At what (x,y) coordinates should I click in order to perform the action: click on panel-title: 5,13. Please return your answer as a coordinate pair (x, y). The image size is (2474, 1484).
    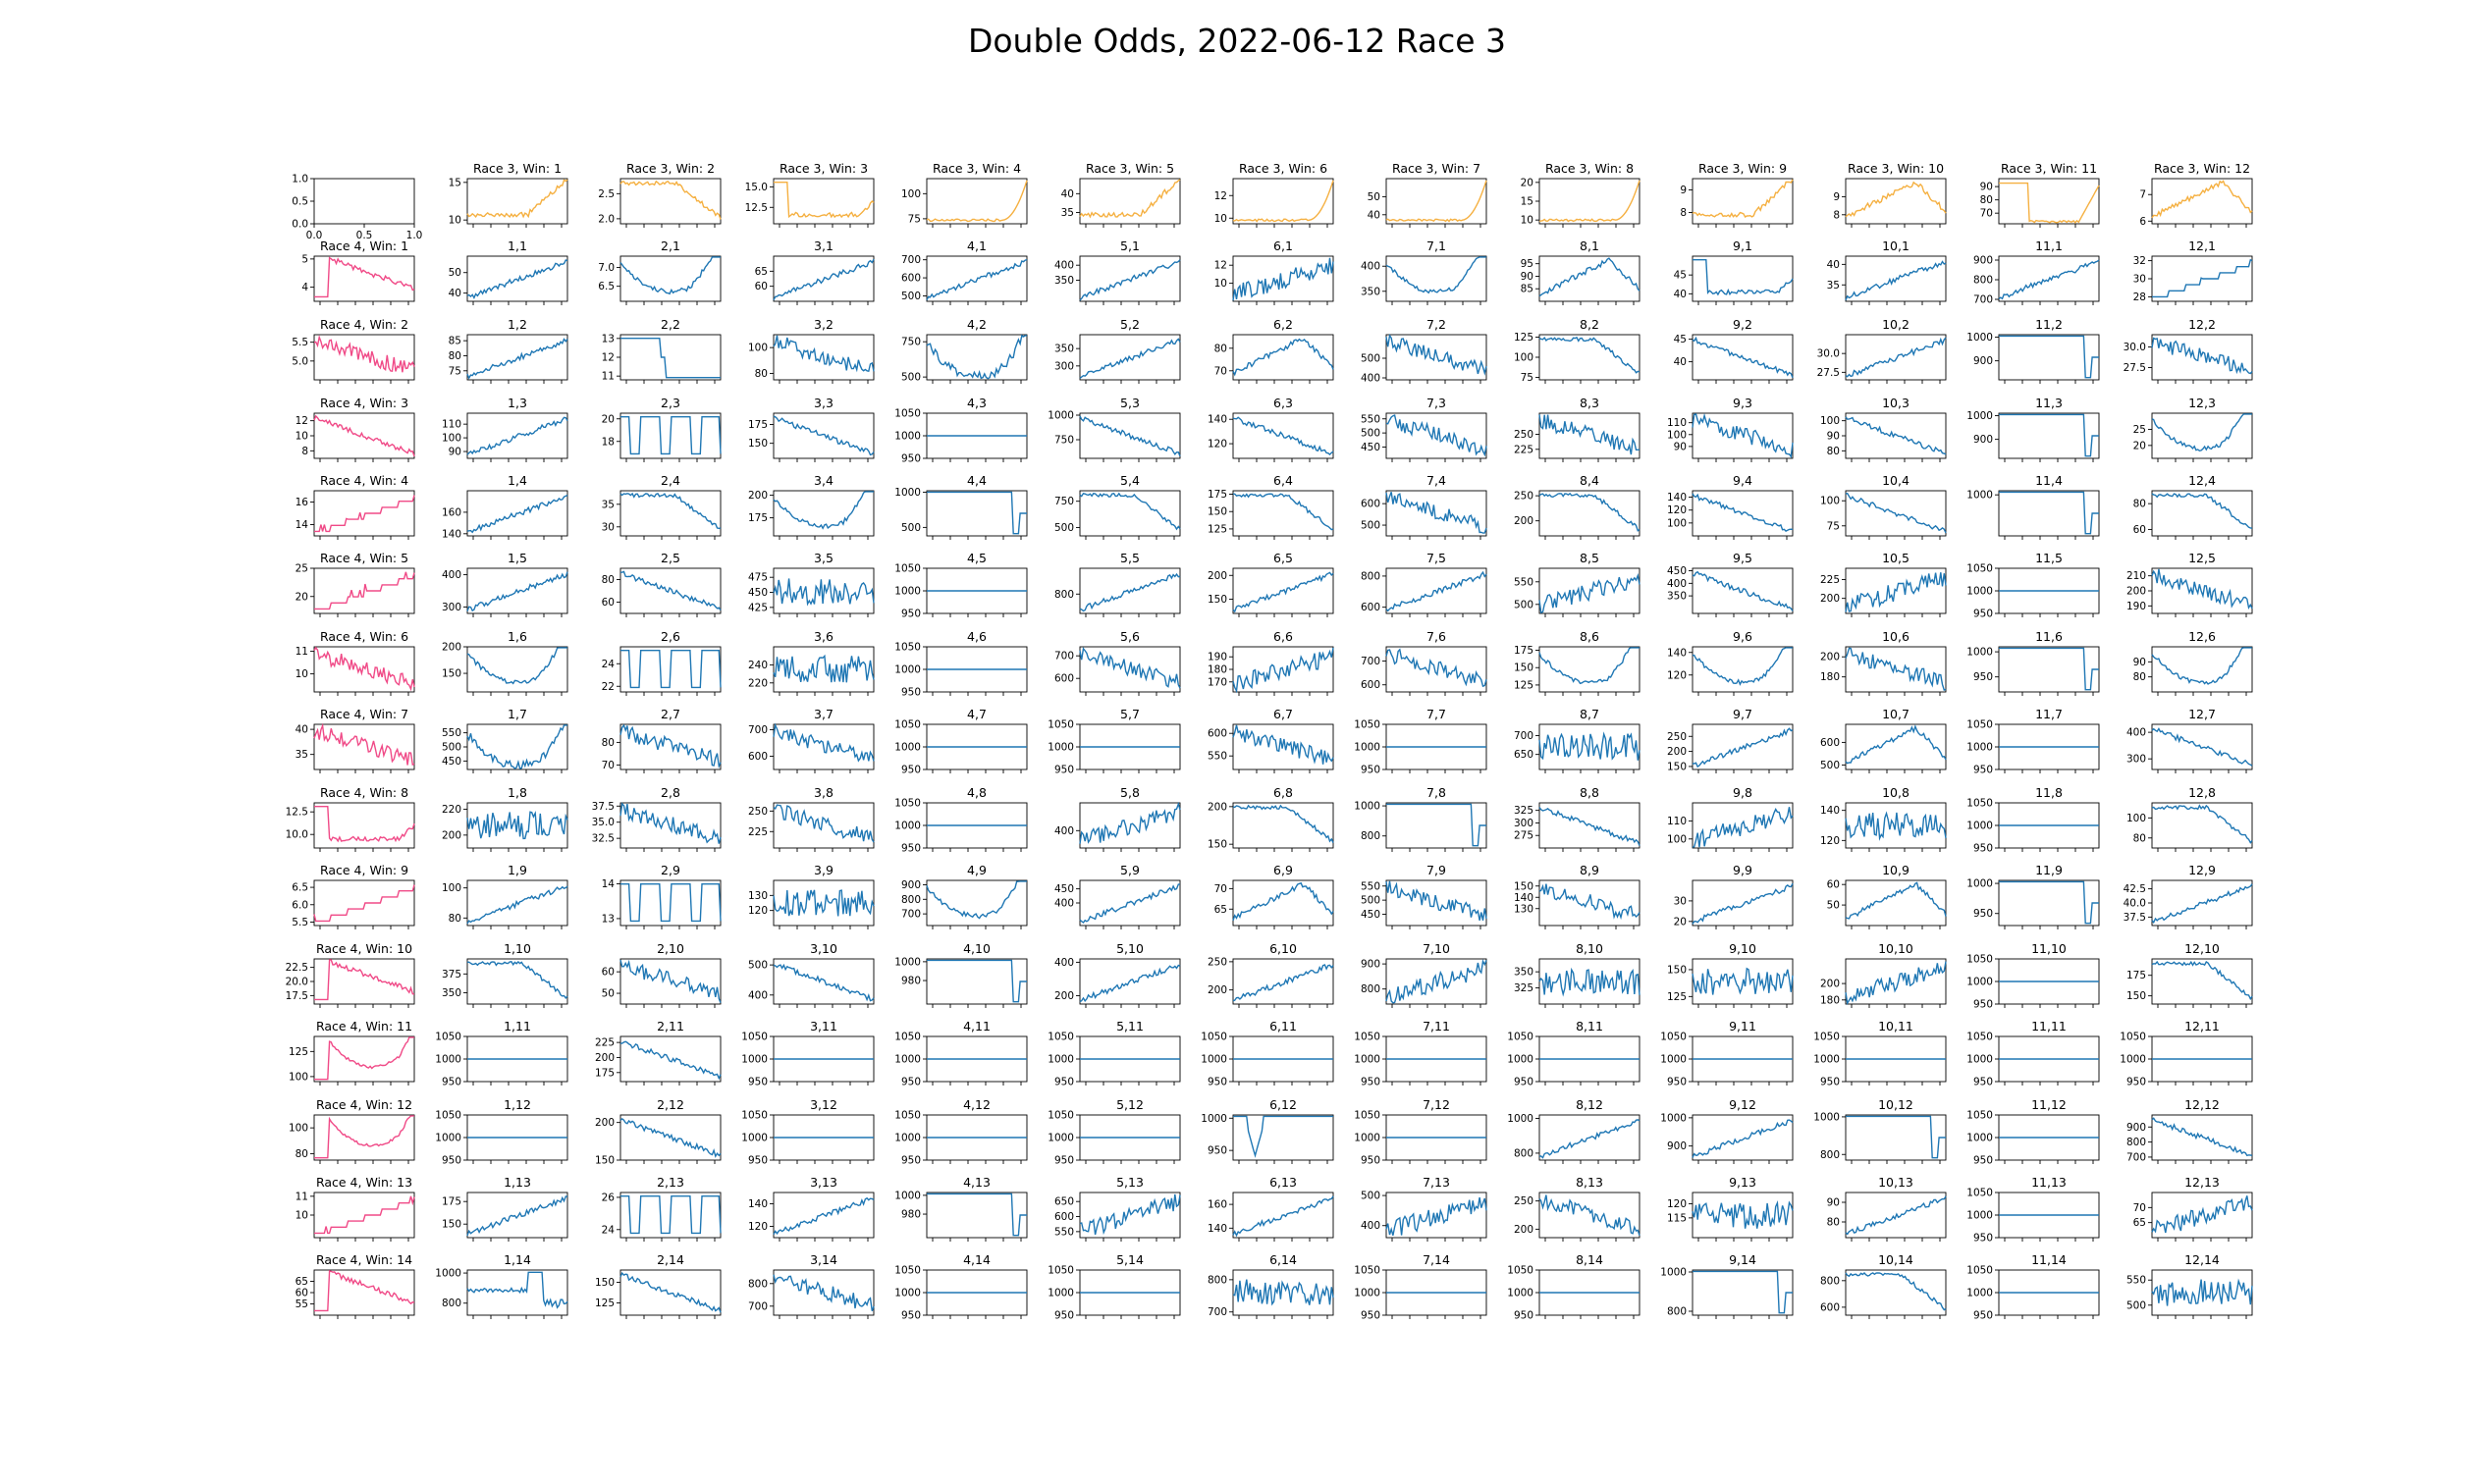
    Looking at the image, I should click on (1130, 1182).